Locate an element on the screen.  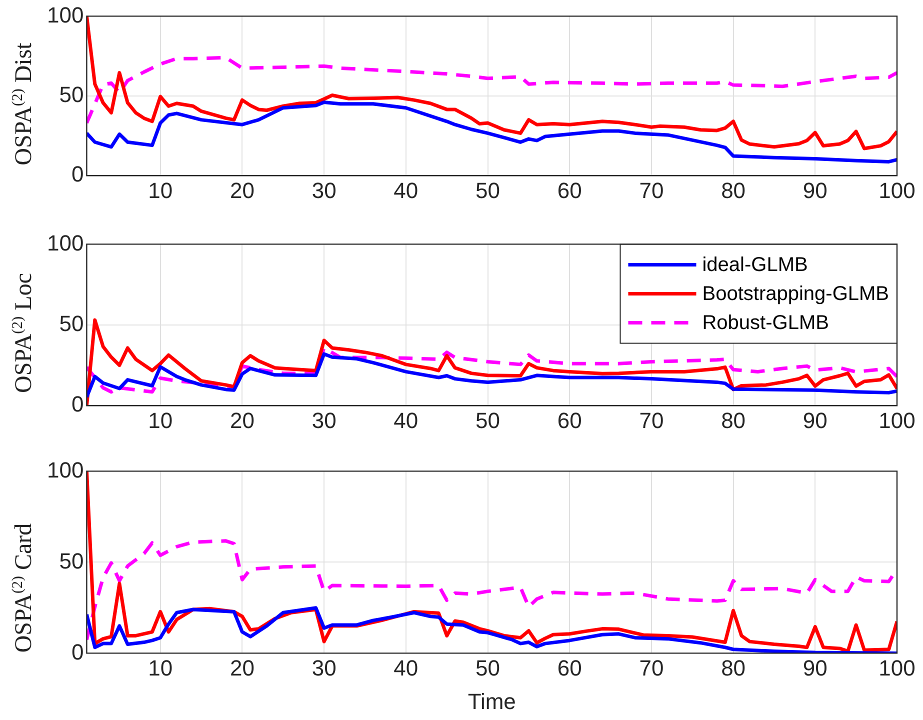
legend-label: Robust-GLMB is located at coordinates (765, 323).